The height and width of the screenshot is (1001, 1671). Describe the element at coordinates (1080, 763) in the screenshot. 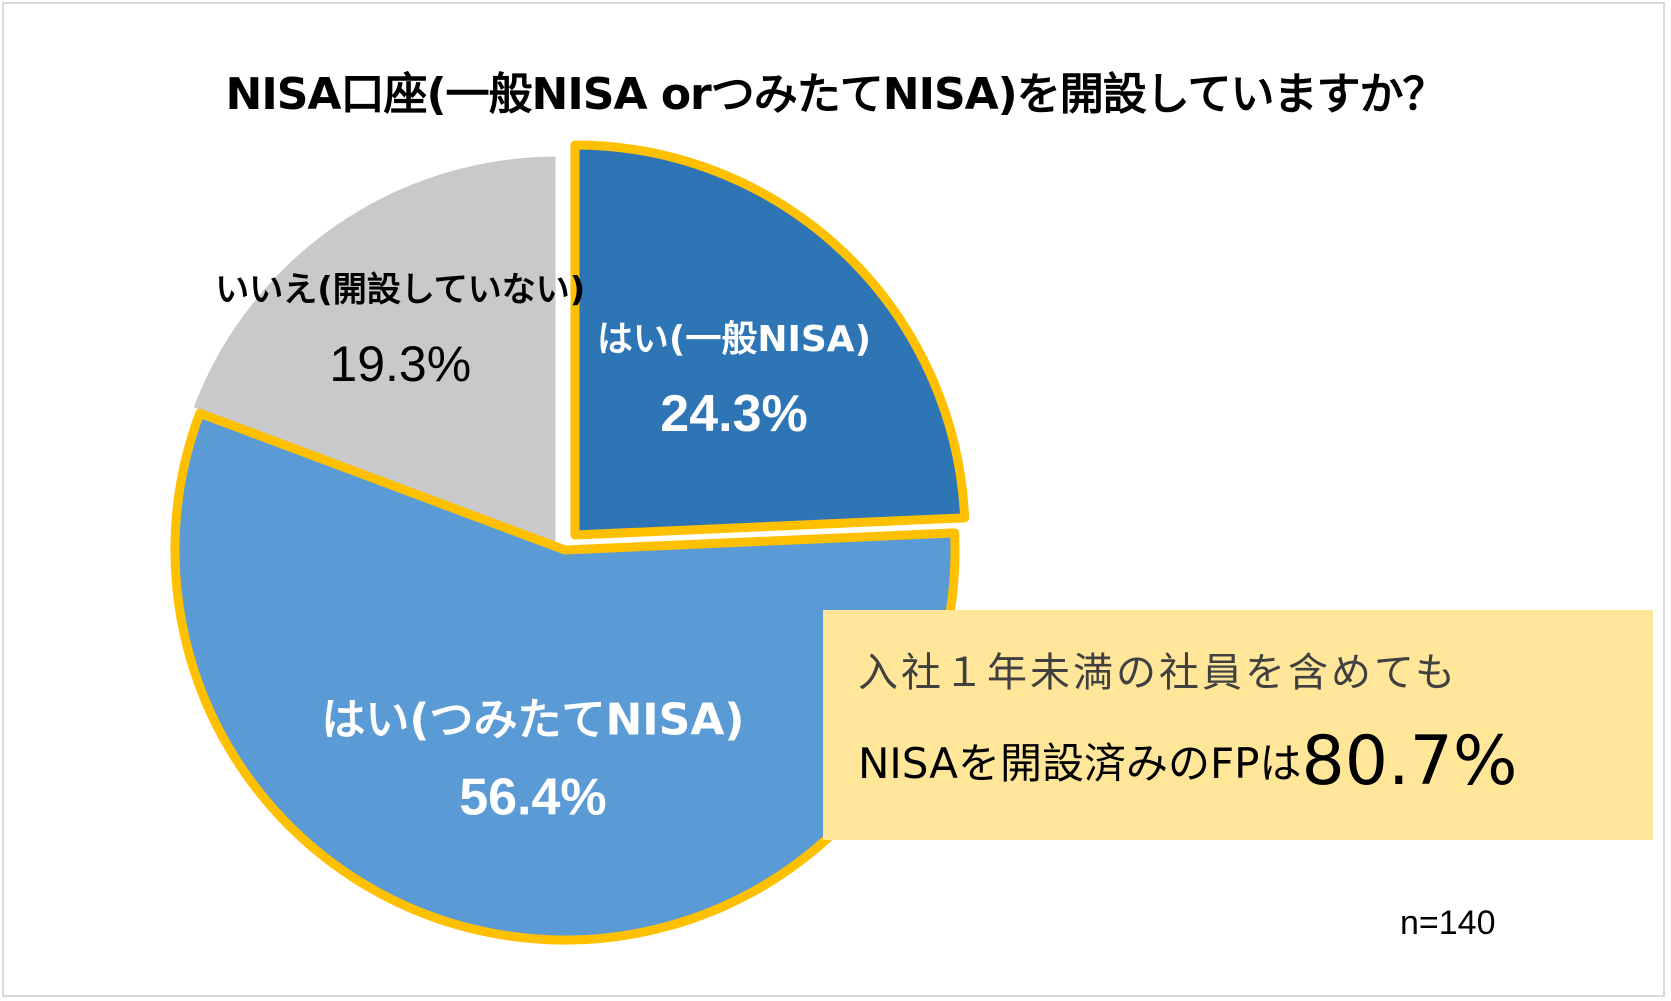

I see `callout-line2-prefix: NISAを開設済みのFPは` at that location.